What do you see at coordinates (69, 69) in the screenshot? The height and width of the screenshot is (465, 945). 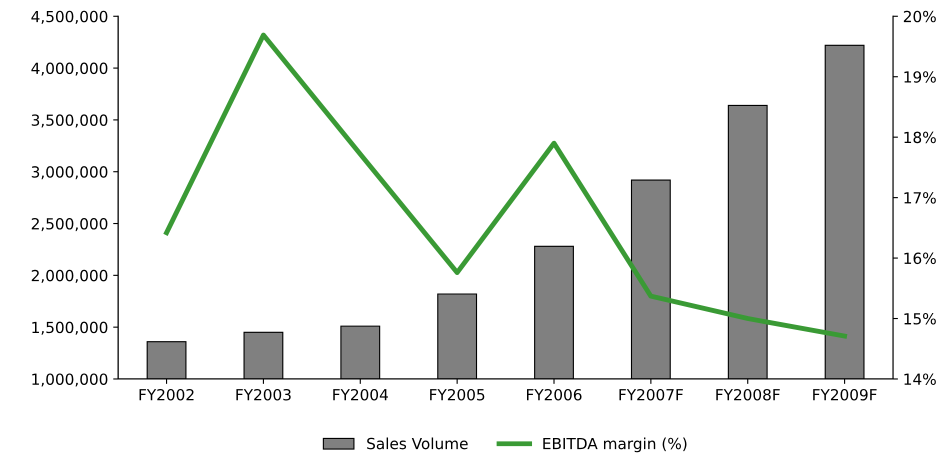 I see `y-tick-label: 4,000,000` at bounding box center [69, 69].